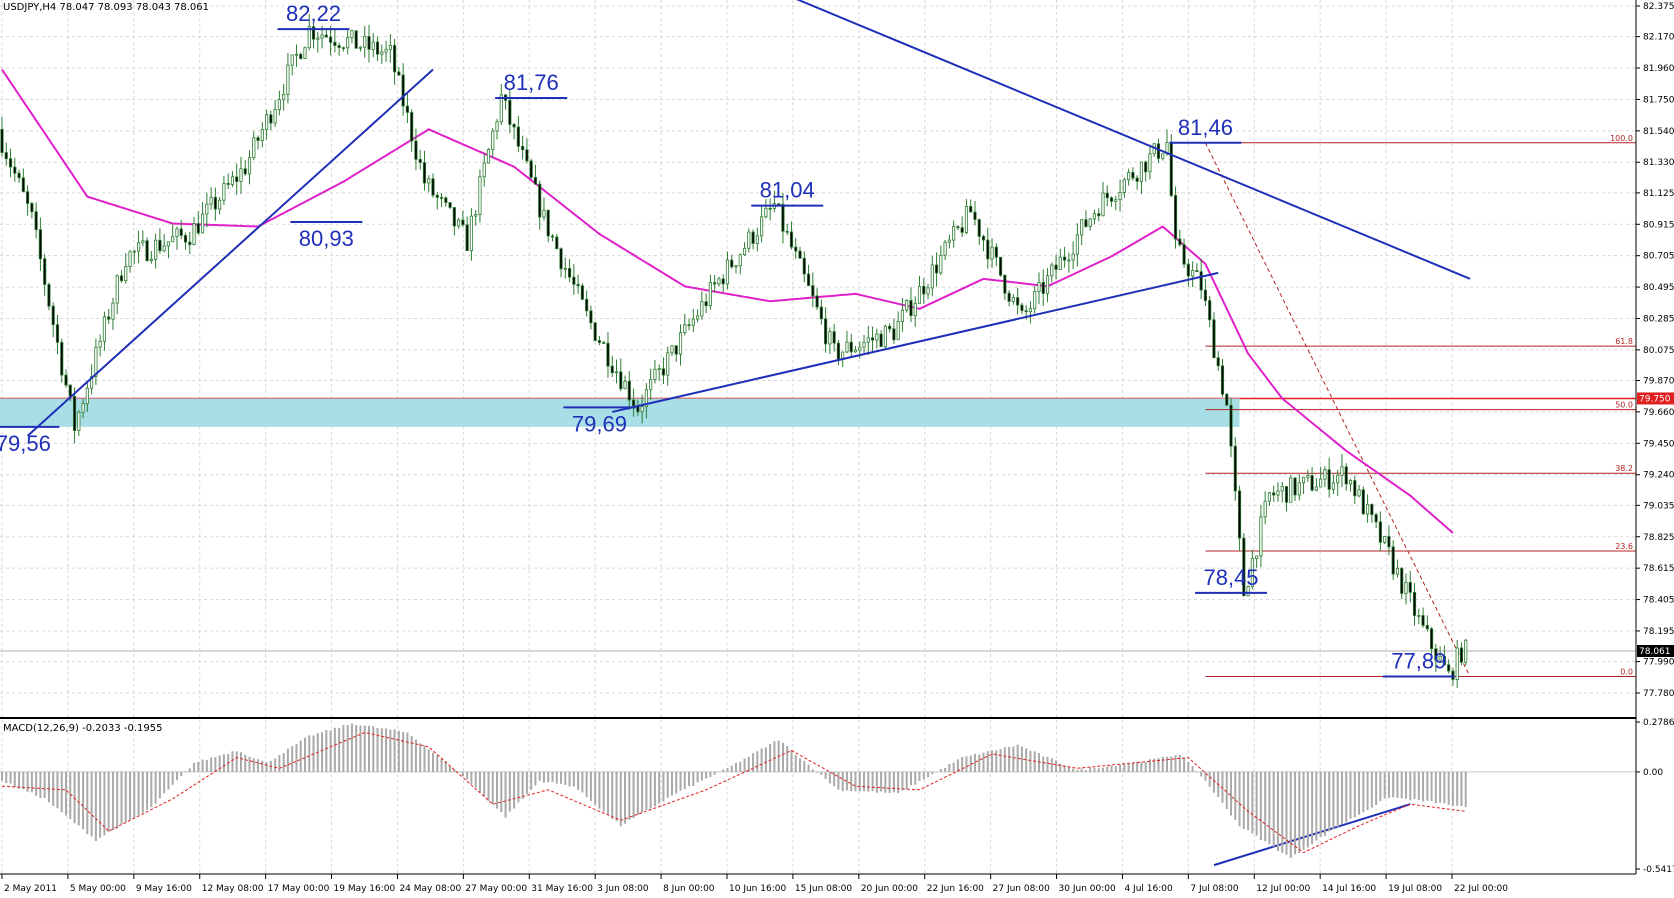  I want to click on time-tick-label: 31 May 16:00, so click(562, 889).